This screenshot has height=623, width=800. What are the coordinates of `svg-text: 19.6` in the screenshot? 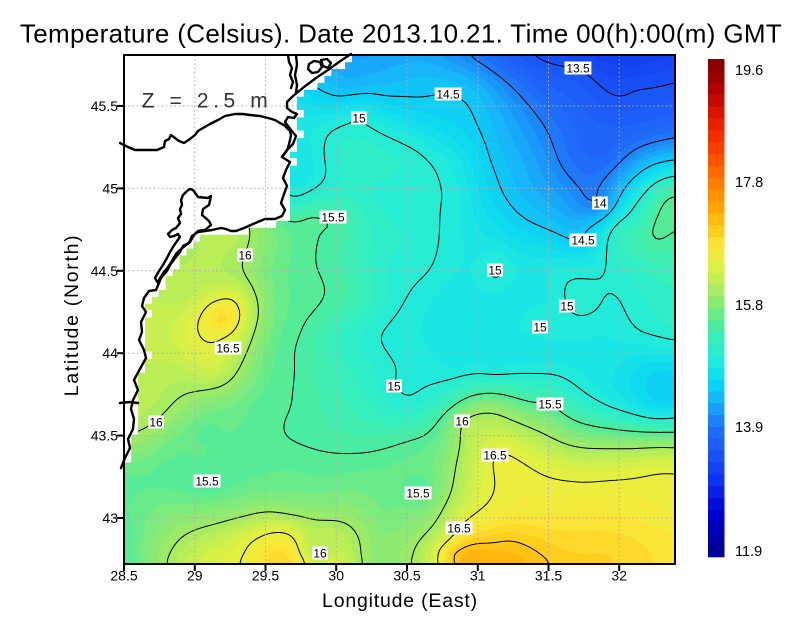 It's located at (749, 71).